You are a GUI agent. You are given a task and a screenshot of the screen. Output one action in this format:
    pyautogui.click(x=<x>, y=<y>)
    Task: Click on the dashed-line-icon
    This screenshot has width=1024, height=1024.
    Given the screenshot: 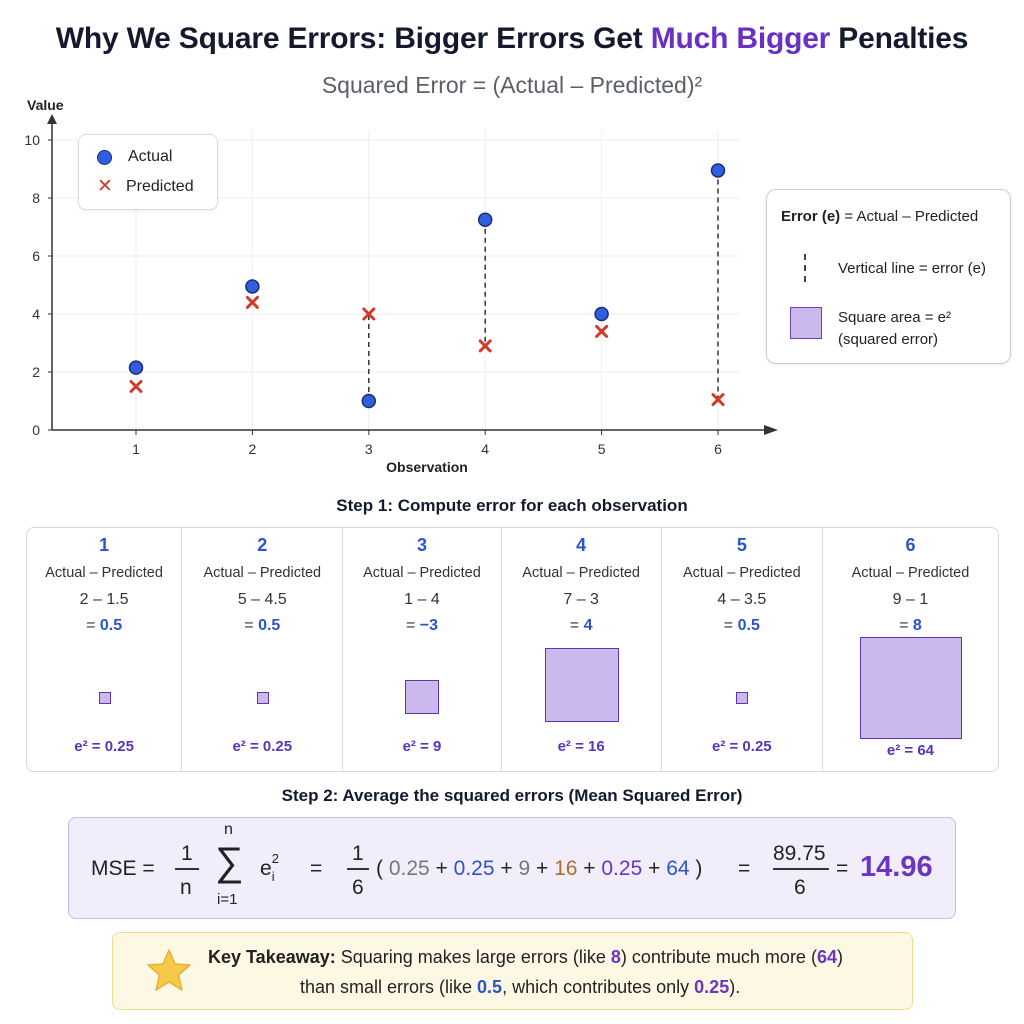 What is the action you would take?
    pyautogui.click(x=805, y=268)
    